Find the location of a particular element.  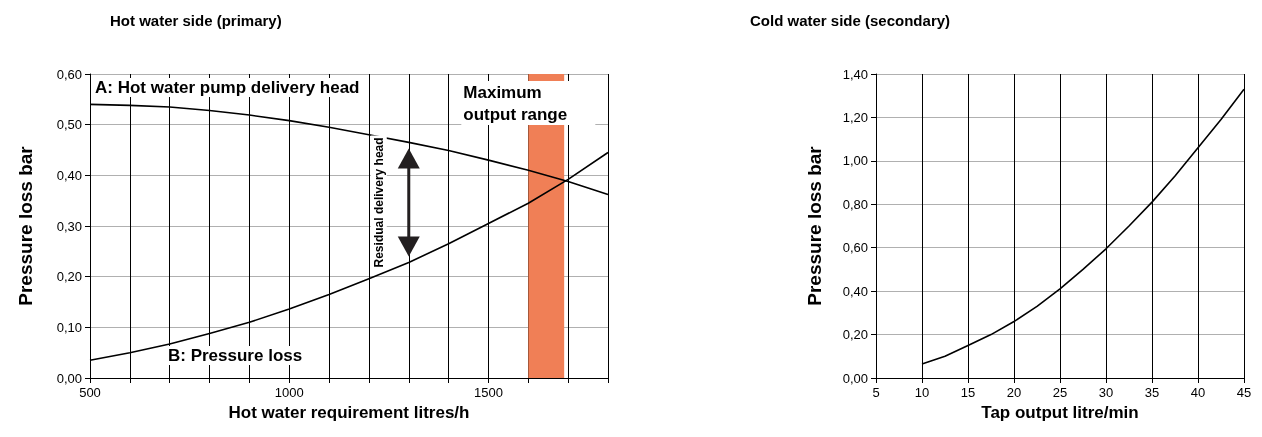

annotation: Residual delivery head is located at coordinates (378, 202).